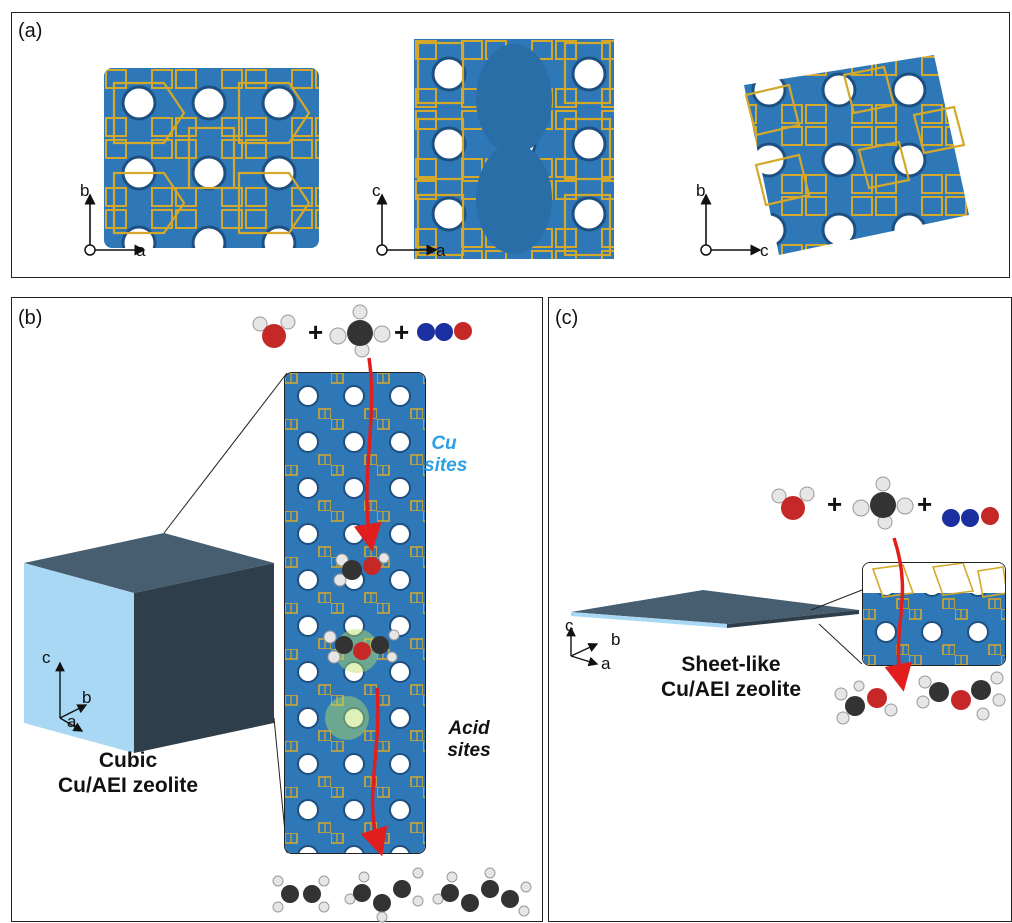 This screenshot has height=923, width=1012. I want to click on framework-view-ca, so click(514, 149).